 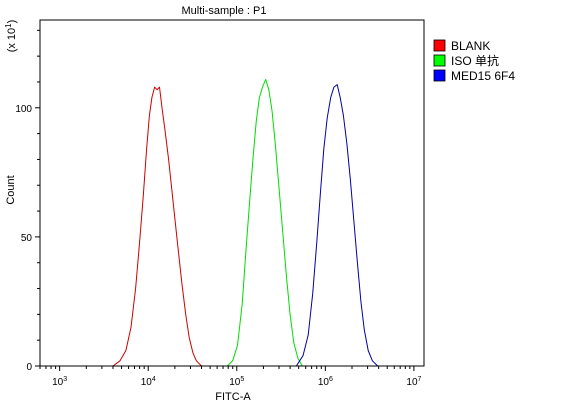 What do you see at coordinates (236, 382) in the screenshot?
I see `x-tick-label-2: 10⁵` at bounding box center [236, 382].